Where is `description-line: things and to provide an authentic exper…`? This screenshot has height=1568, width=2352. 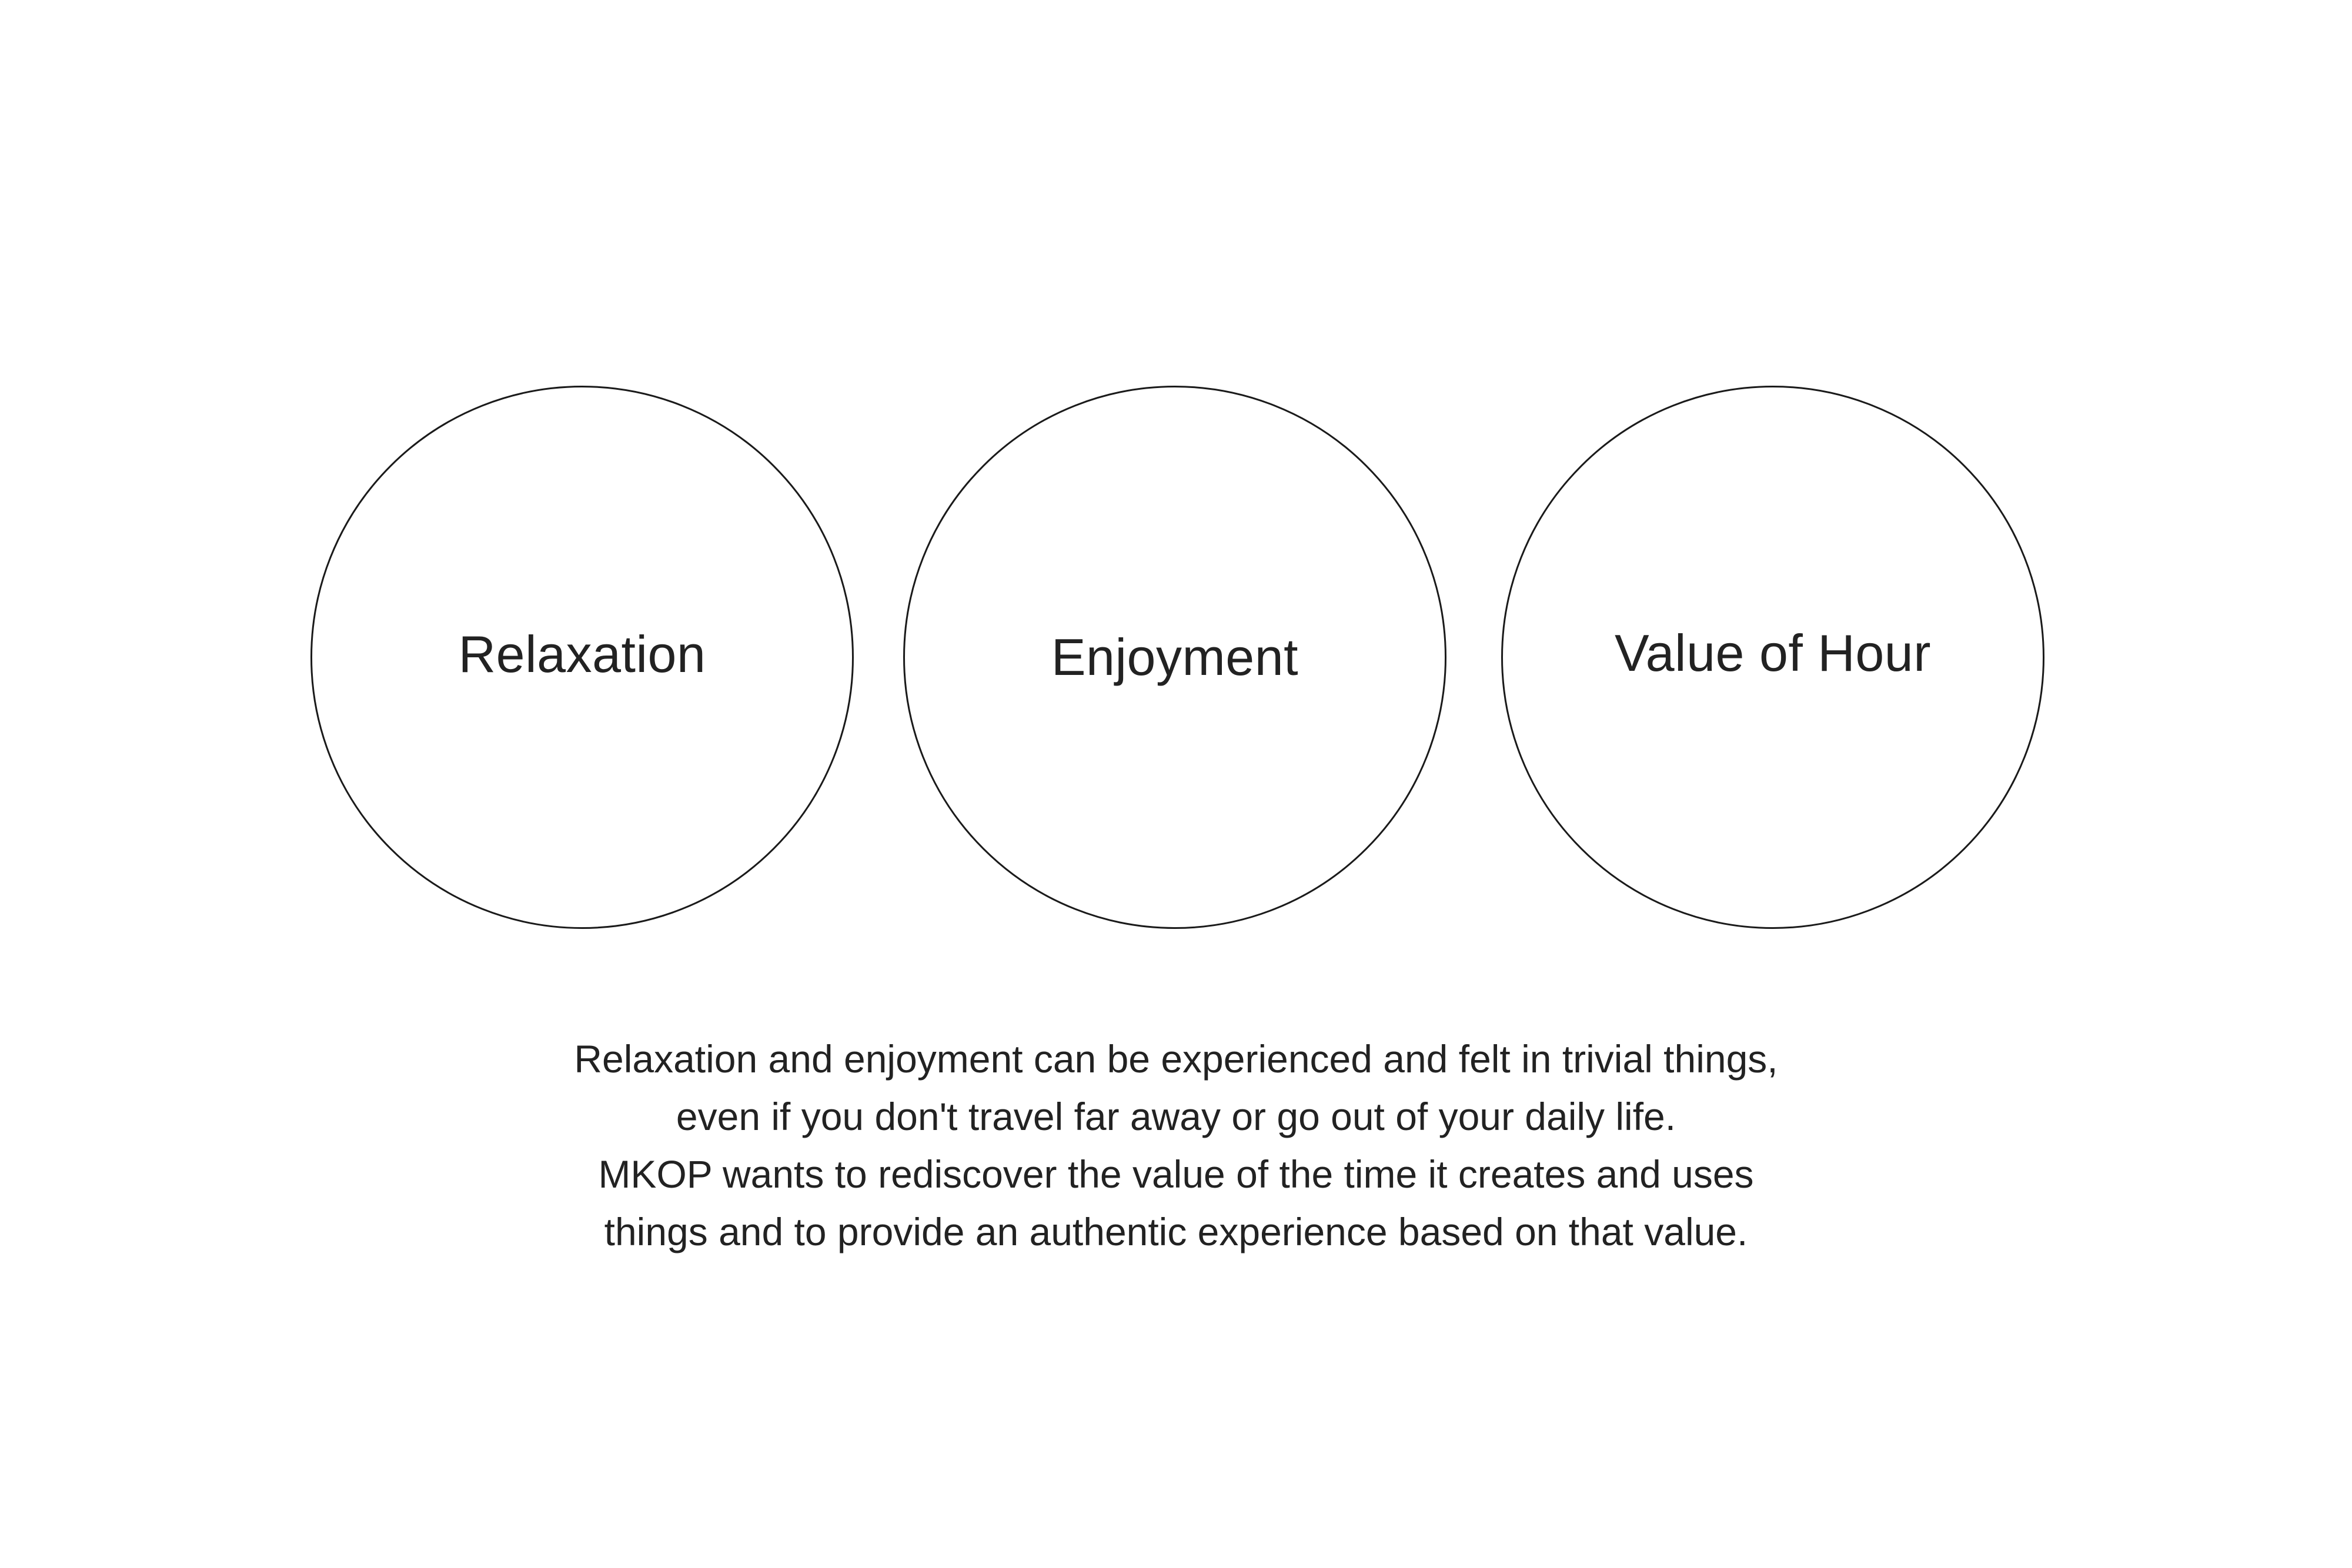
description-line: things and to provide an authentic exper… is located at coordinates (1176, 1231).